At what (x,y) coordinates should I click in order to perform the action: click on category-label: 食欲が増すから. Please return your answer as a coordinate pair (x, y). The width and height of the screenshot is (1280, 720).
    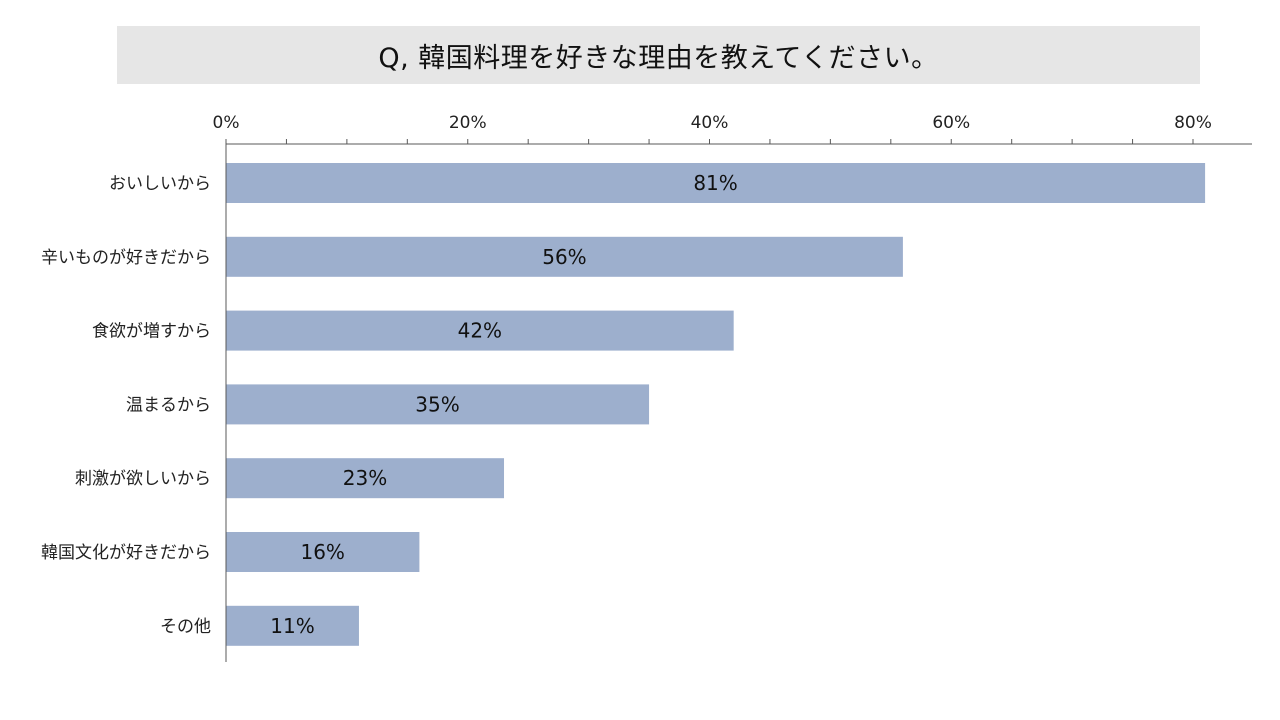
    Looking at the image, I should click on (151, 332).